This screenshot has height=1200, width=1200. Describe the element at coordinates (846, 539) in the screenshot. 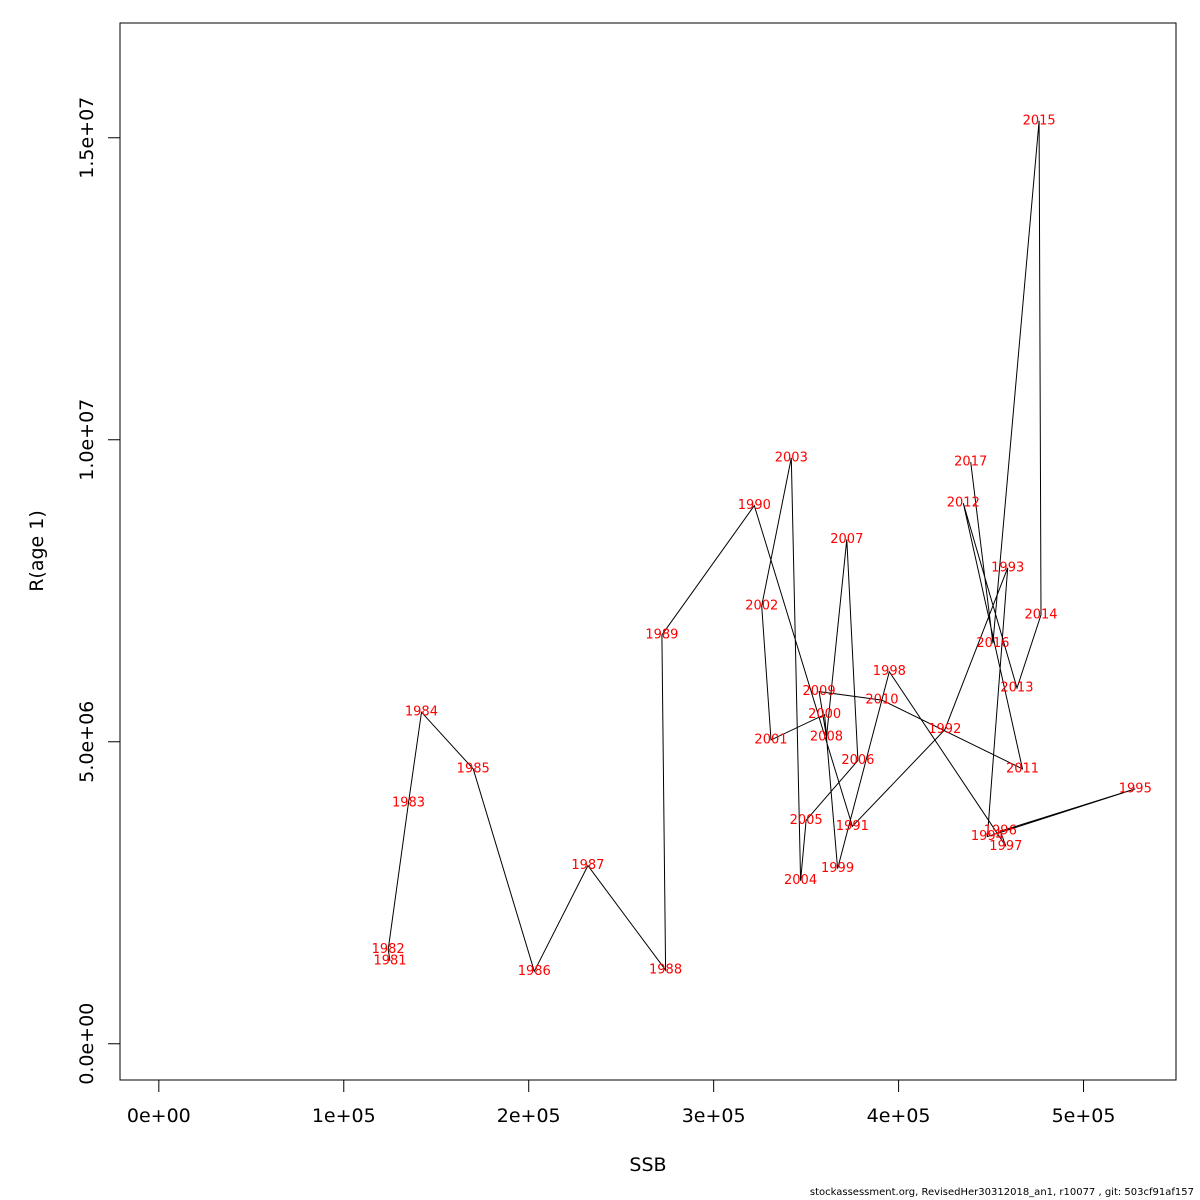

I see `point-label-2007: 2007` at that location.